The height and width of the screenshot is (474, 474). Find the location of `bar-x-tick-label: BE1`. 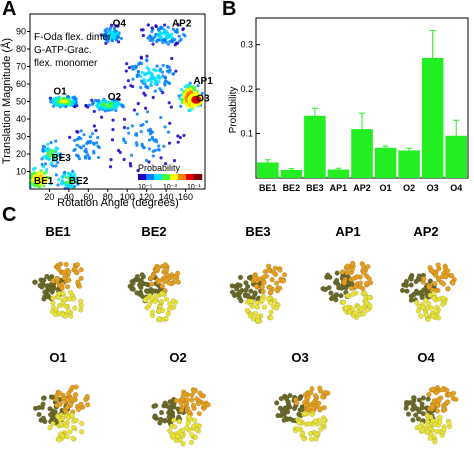

bar-x-tick-label: BE1 is located at coordinates (268, 188).